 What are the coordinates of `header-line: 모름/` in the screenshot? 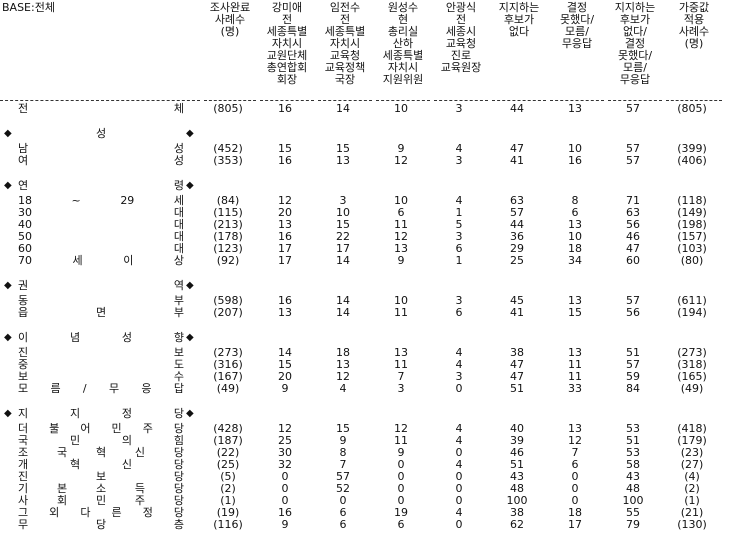 It's located at (635, 67).